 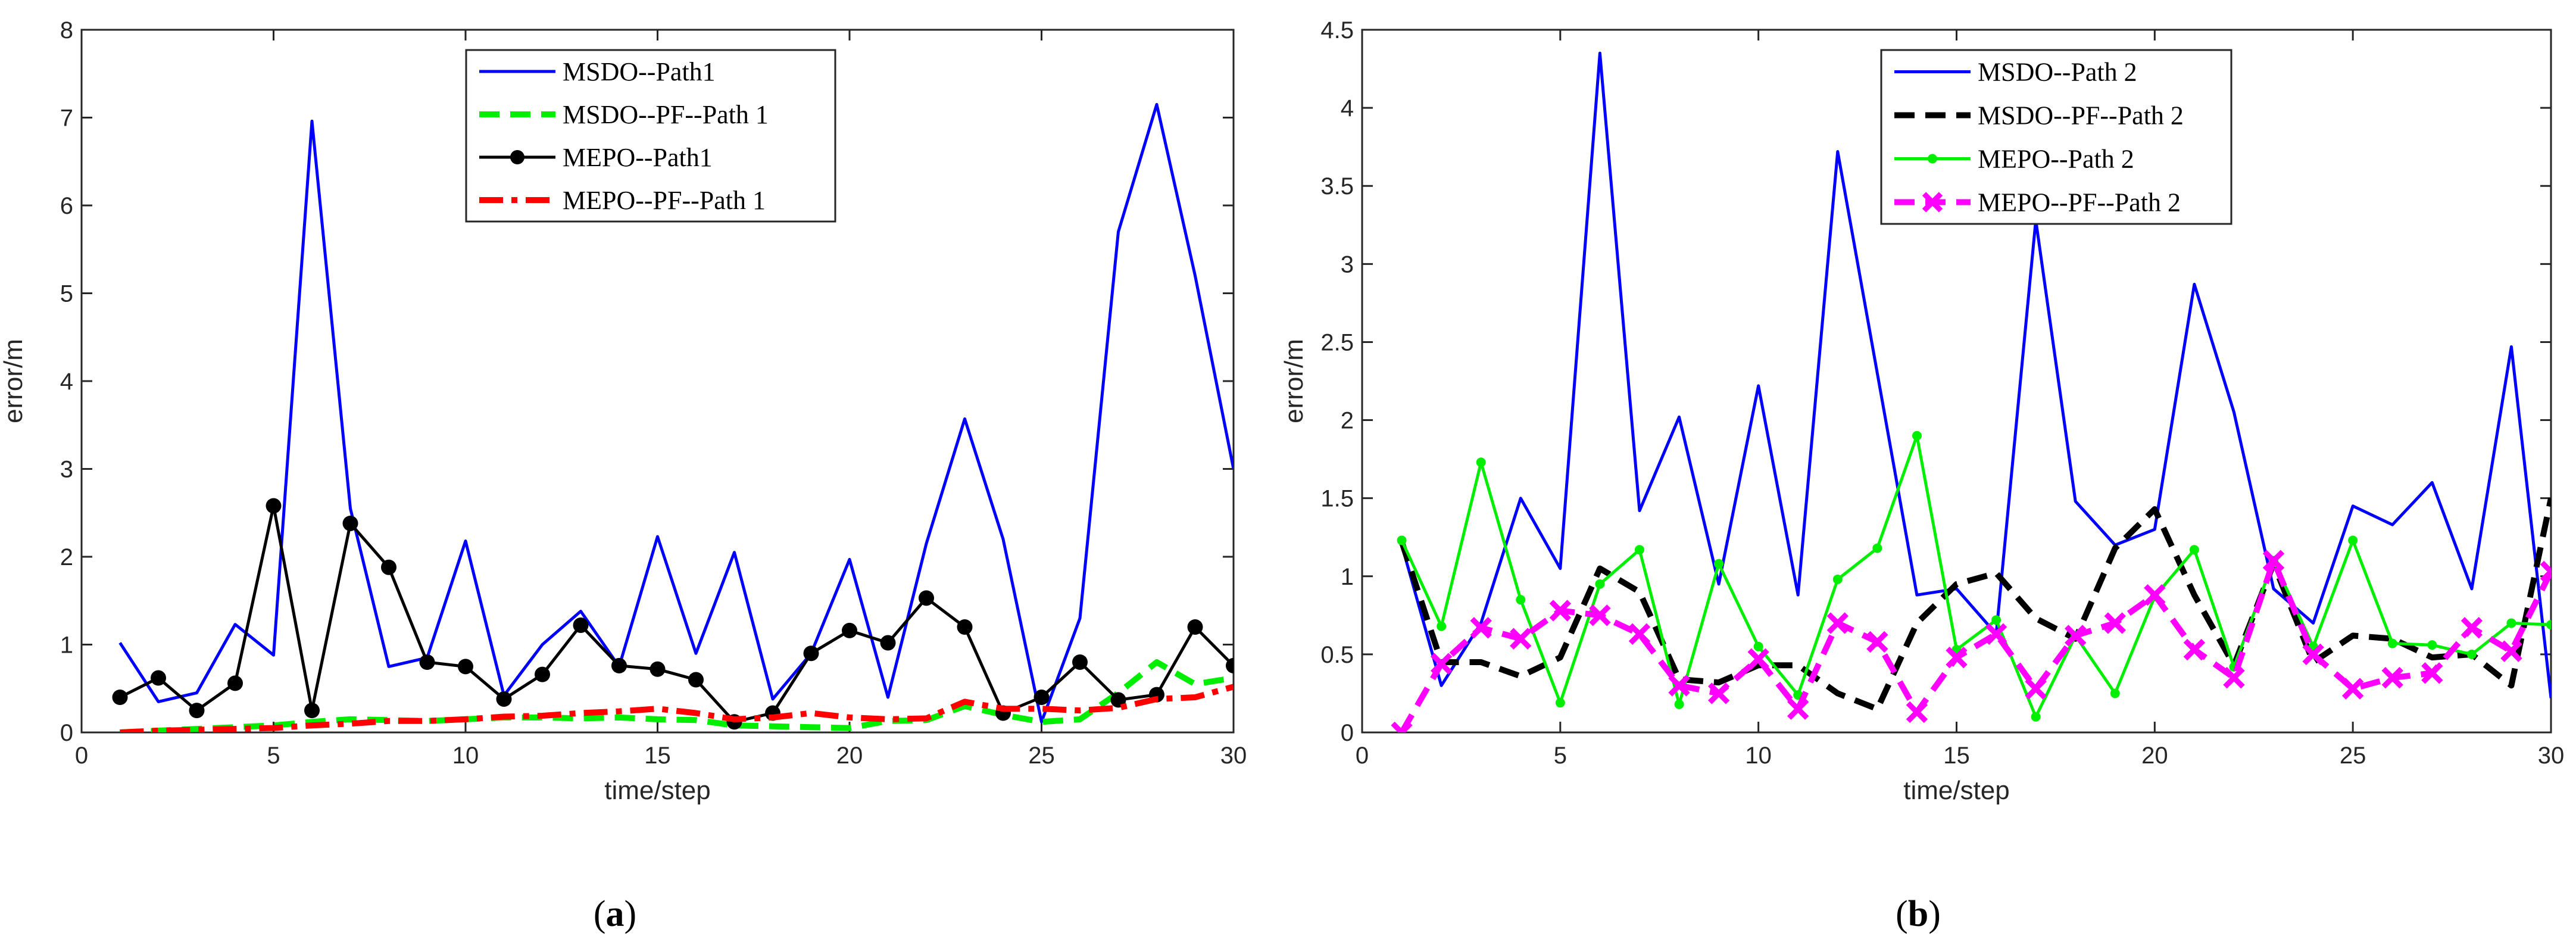 What do you see at coordinates (1347, 264) in the screenshot?
I see `y-tick-label: 3` at bounding box center [1347, 264].